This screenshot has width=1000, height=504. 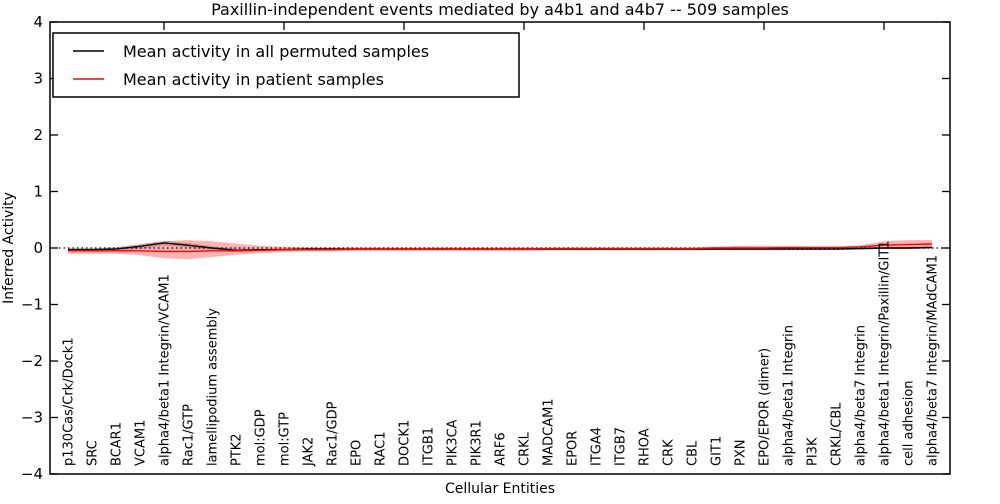 I want to click on x-category-label: mol:GTP, so click(x=285, y=439).